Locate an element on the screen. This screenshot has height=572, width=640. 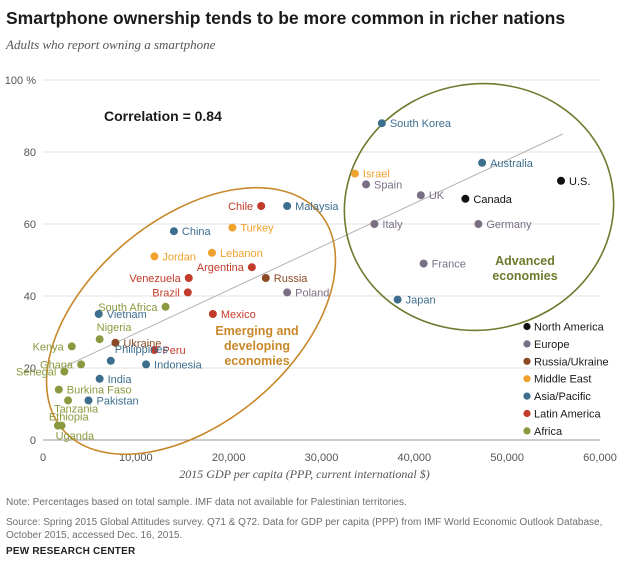
point-uk is located at coordinates (420, 195).